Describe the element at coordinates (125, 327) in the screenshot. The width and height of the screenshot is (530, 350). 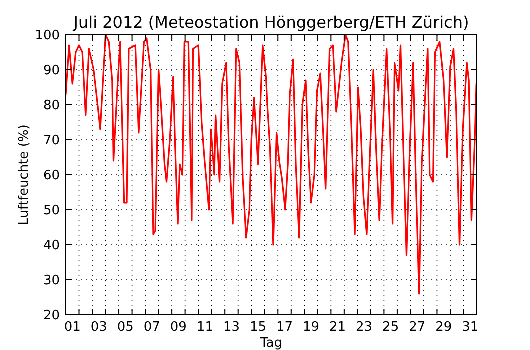
I see `x-tick-label: 05` at that location.